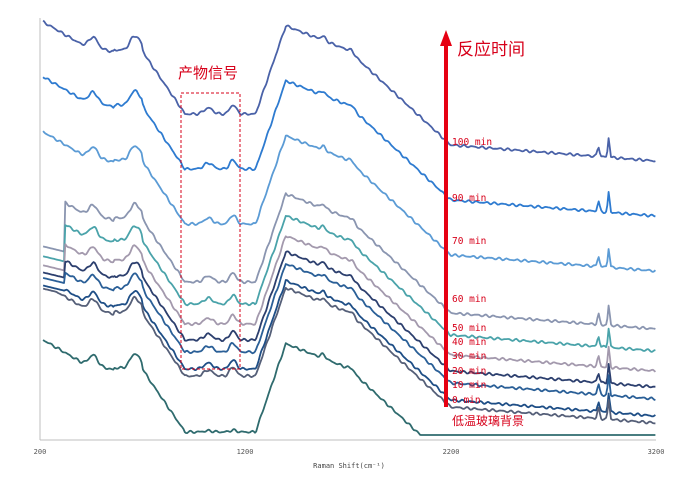  I want to click on product-signal-label: 产物信号, so click(208, 73).